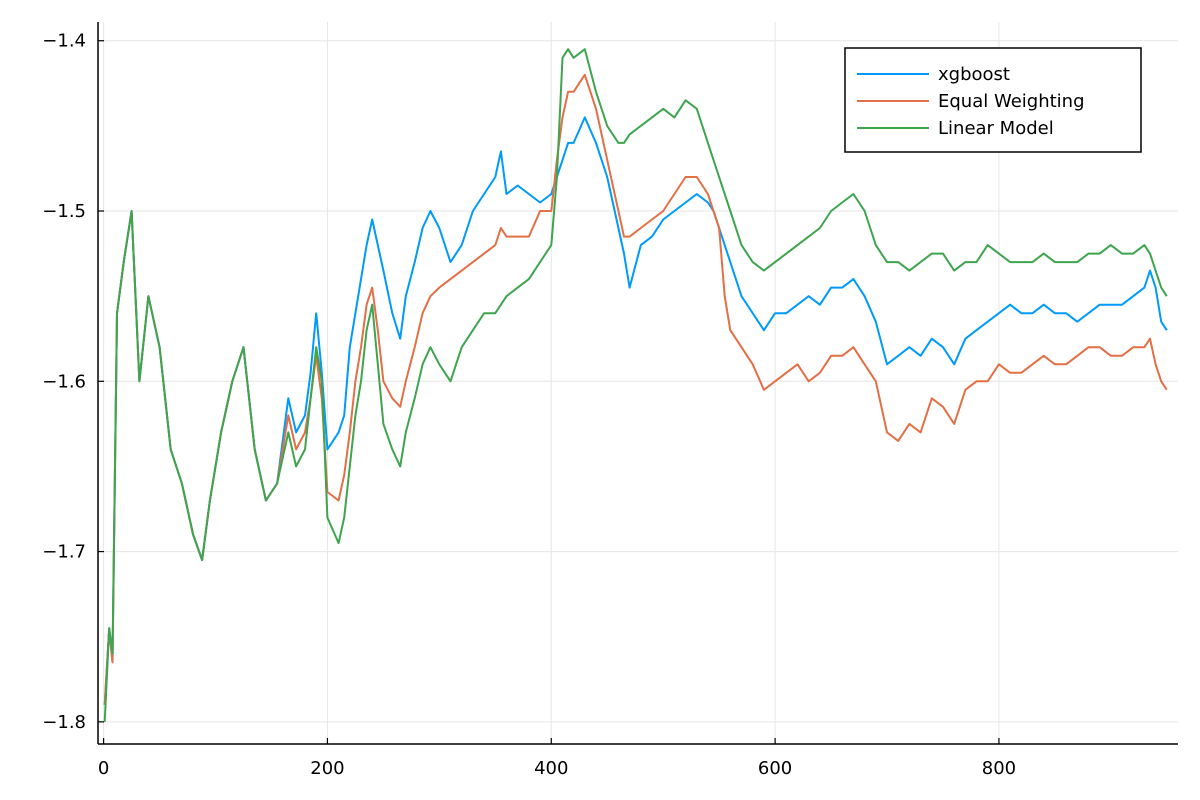 This screenshot has width=1200, height=800. What do you see at coordinates (103, 768) in the screenshot?
I see `x-tick-label: 0` at bounding box center [103, 768].